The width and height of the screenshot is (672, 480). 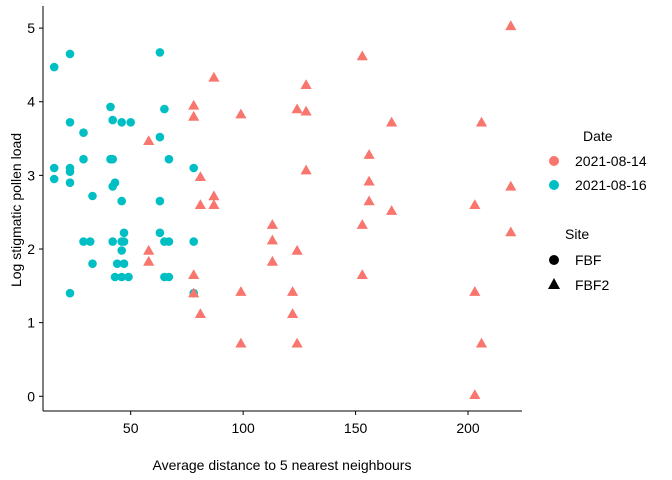 What do you see at coordinates (588, 260) in the screenshot?
I see `legend-label-site-0: FBF` at bounding box center [588, 260].